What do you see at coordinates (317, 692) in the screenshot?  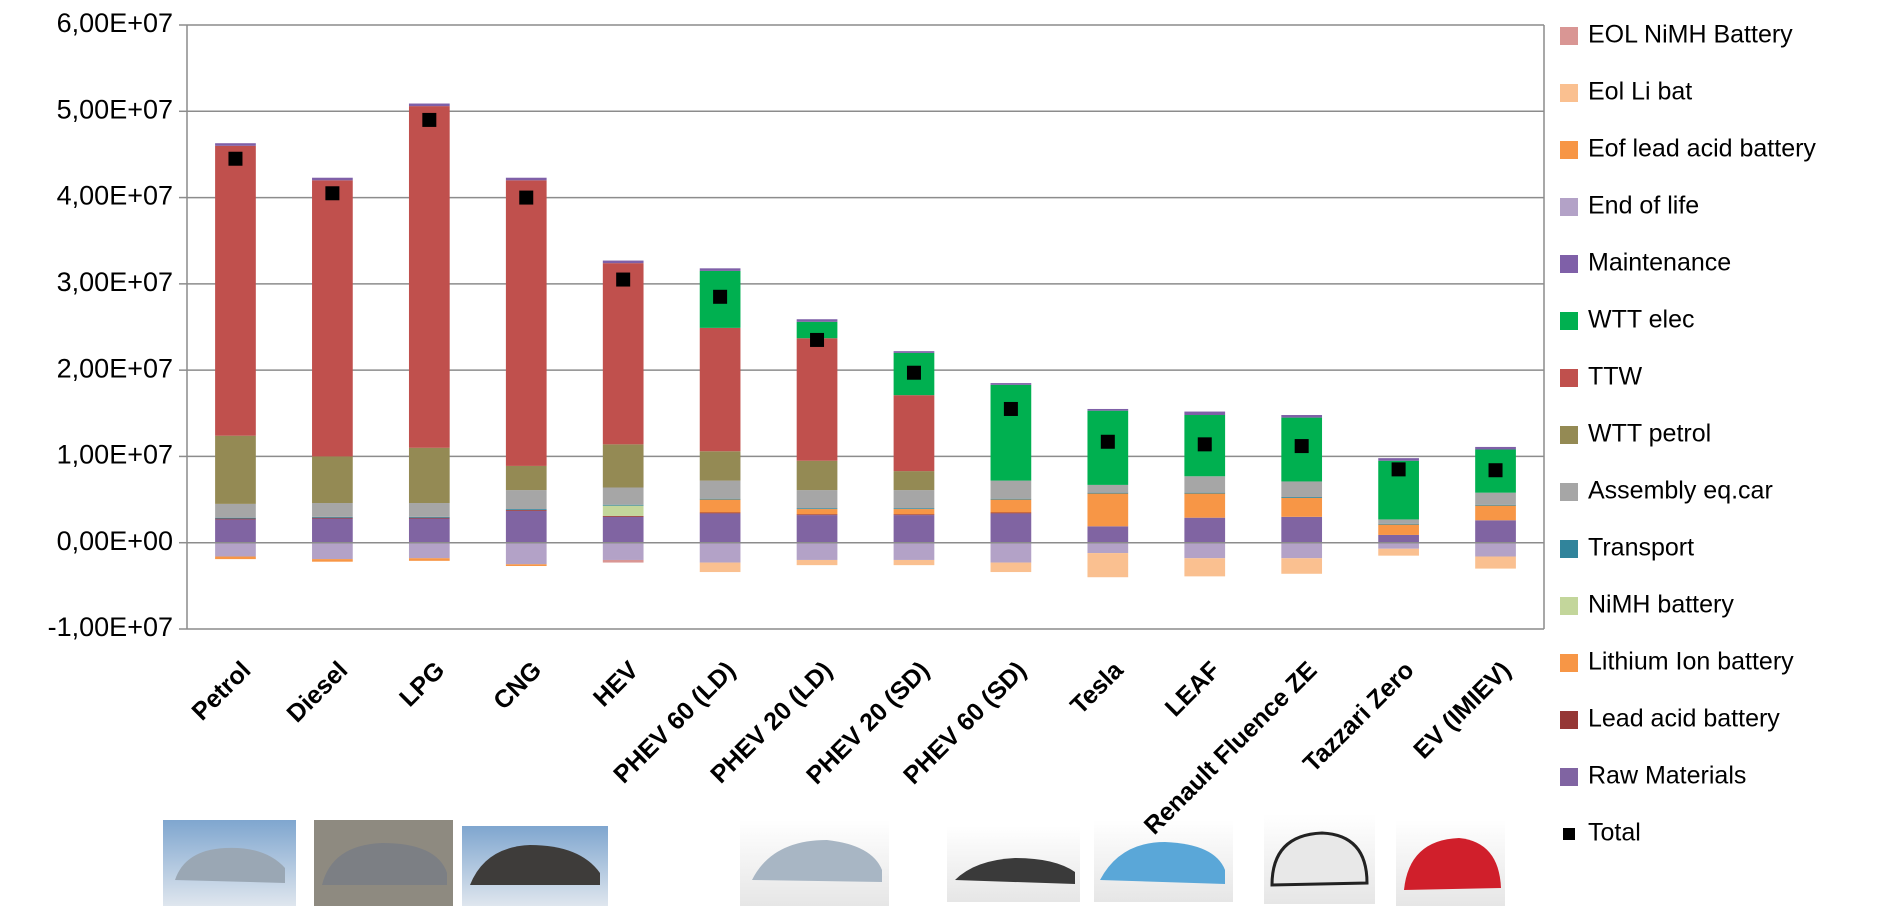 I see `x-tick-label: Diesel` at bounding box center [317, 692].